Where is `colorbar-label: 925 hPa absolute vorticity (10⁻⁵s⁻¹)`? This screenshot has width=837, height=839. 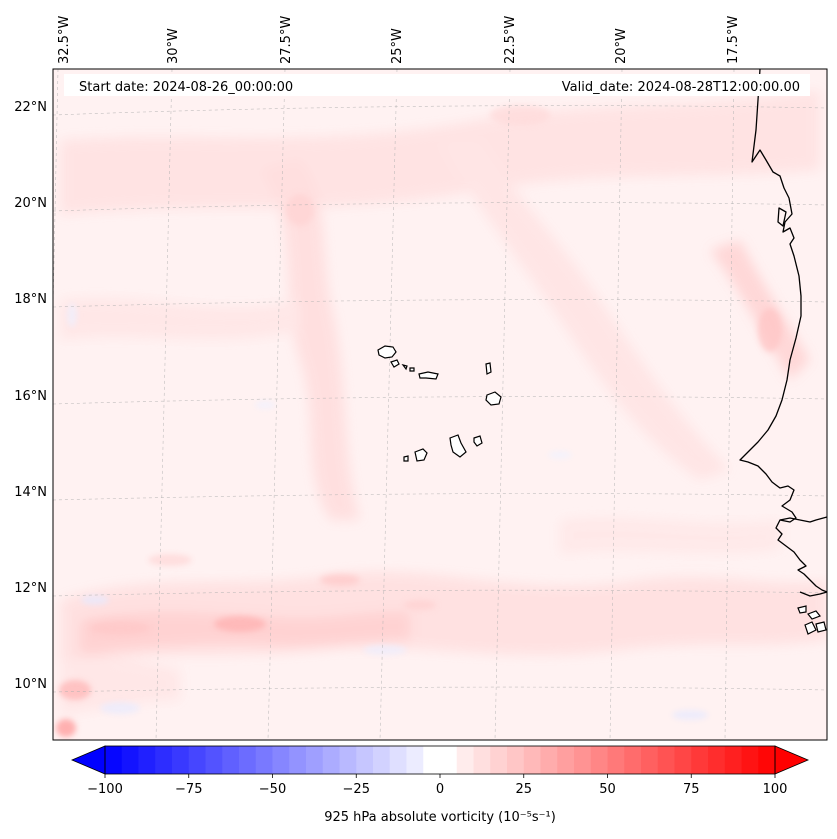
colorbar-label: 925 hPa absolute vorticity (10⁻⁵s⁻¹) is located at coordinates (440, 817).